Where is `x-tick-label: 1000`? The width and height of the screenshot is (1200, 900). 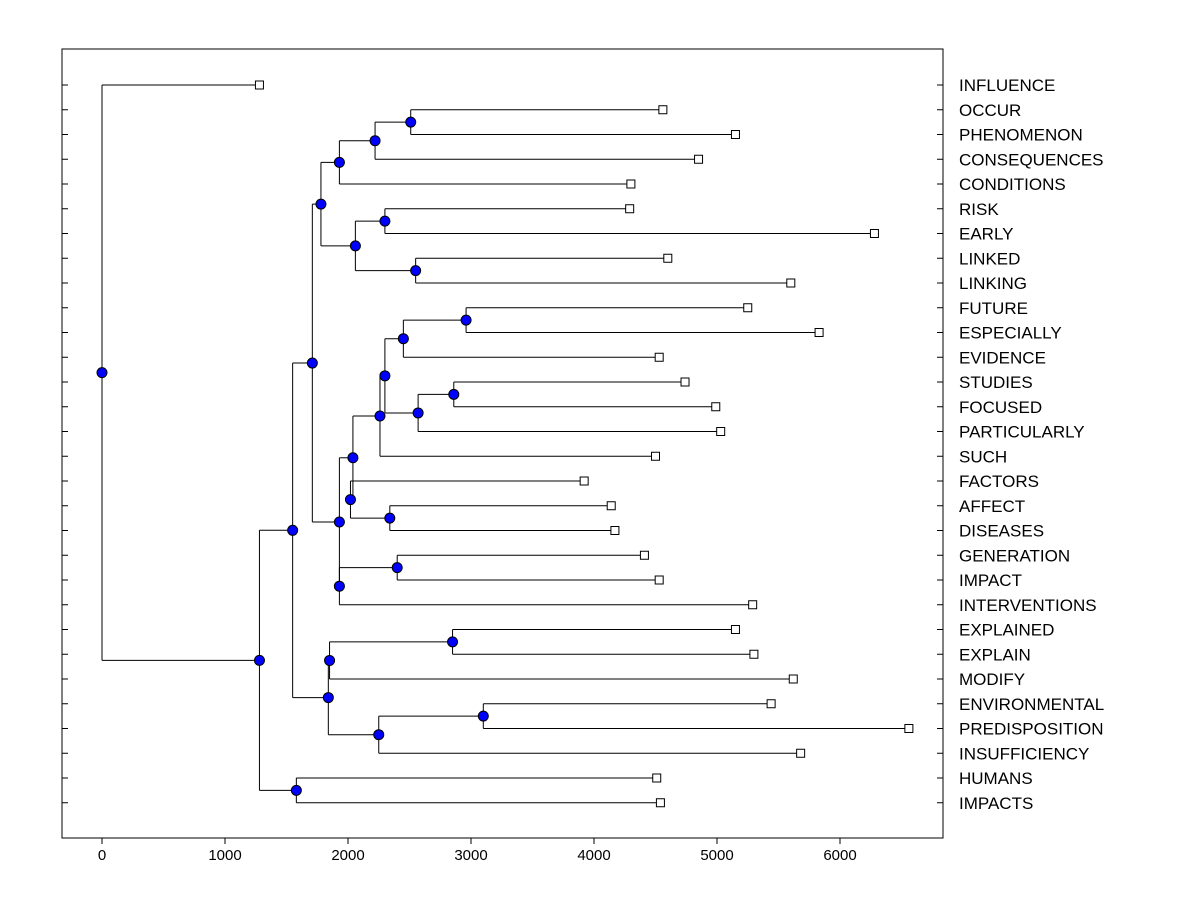
x-tick-label: 1000 is located at coordinates (224, 855).